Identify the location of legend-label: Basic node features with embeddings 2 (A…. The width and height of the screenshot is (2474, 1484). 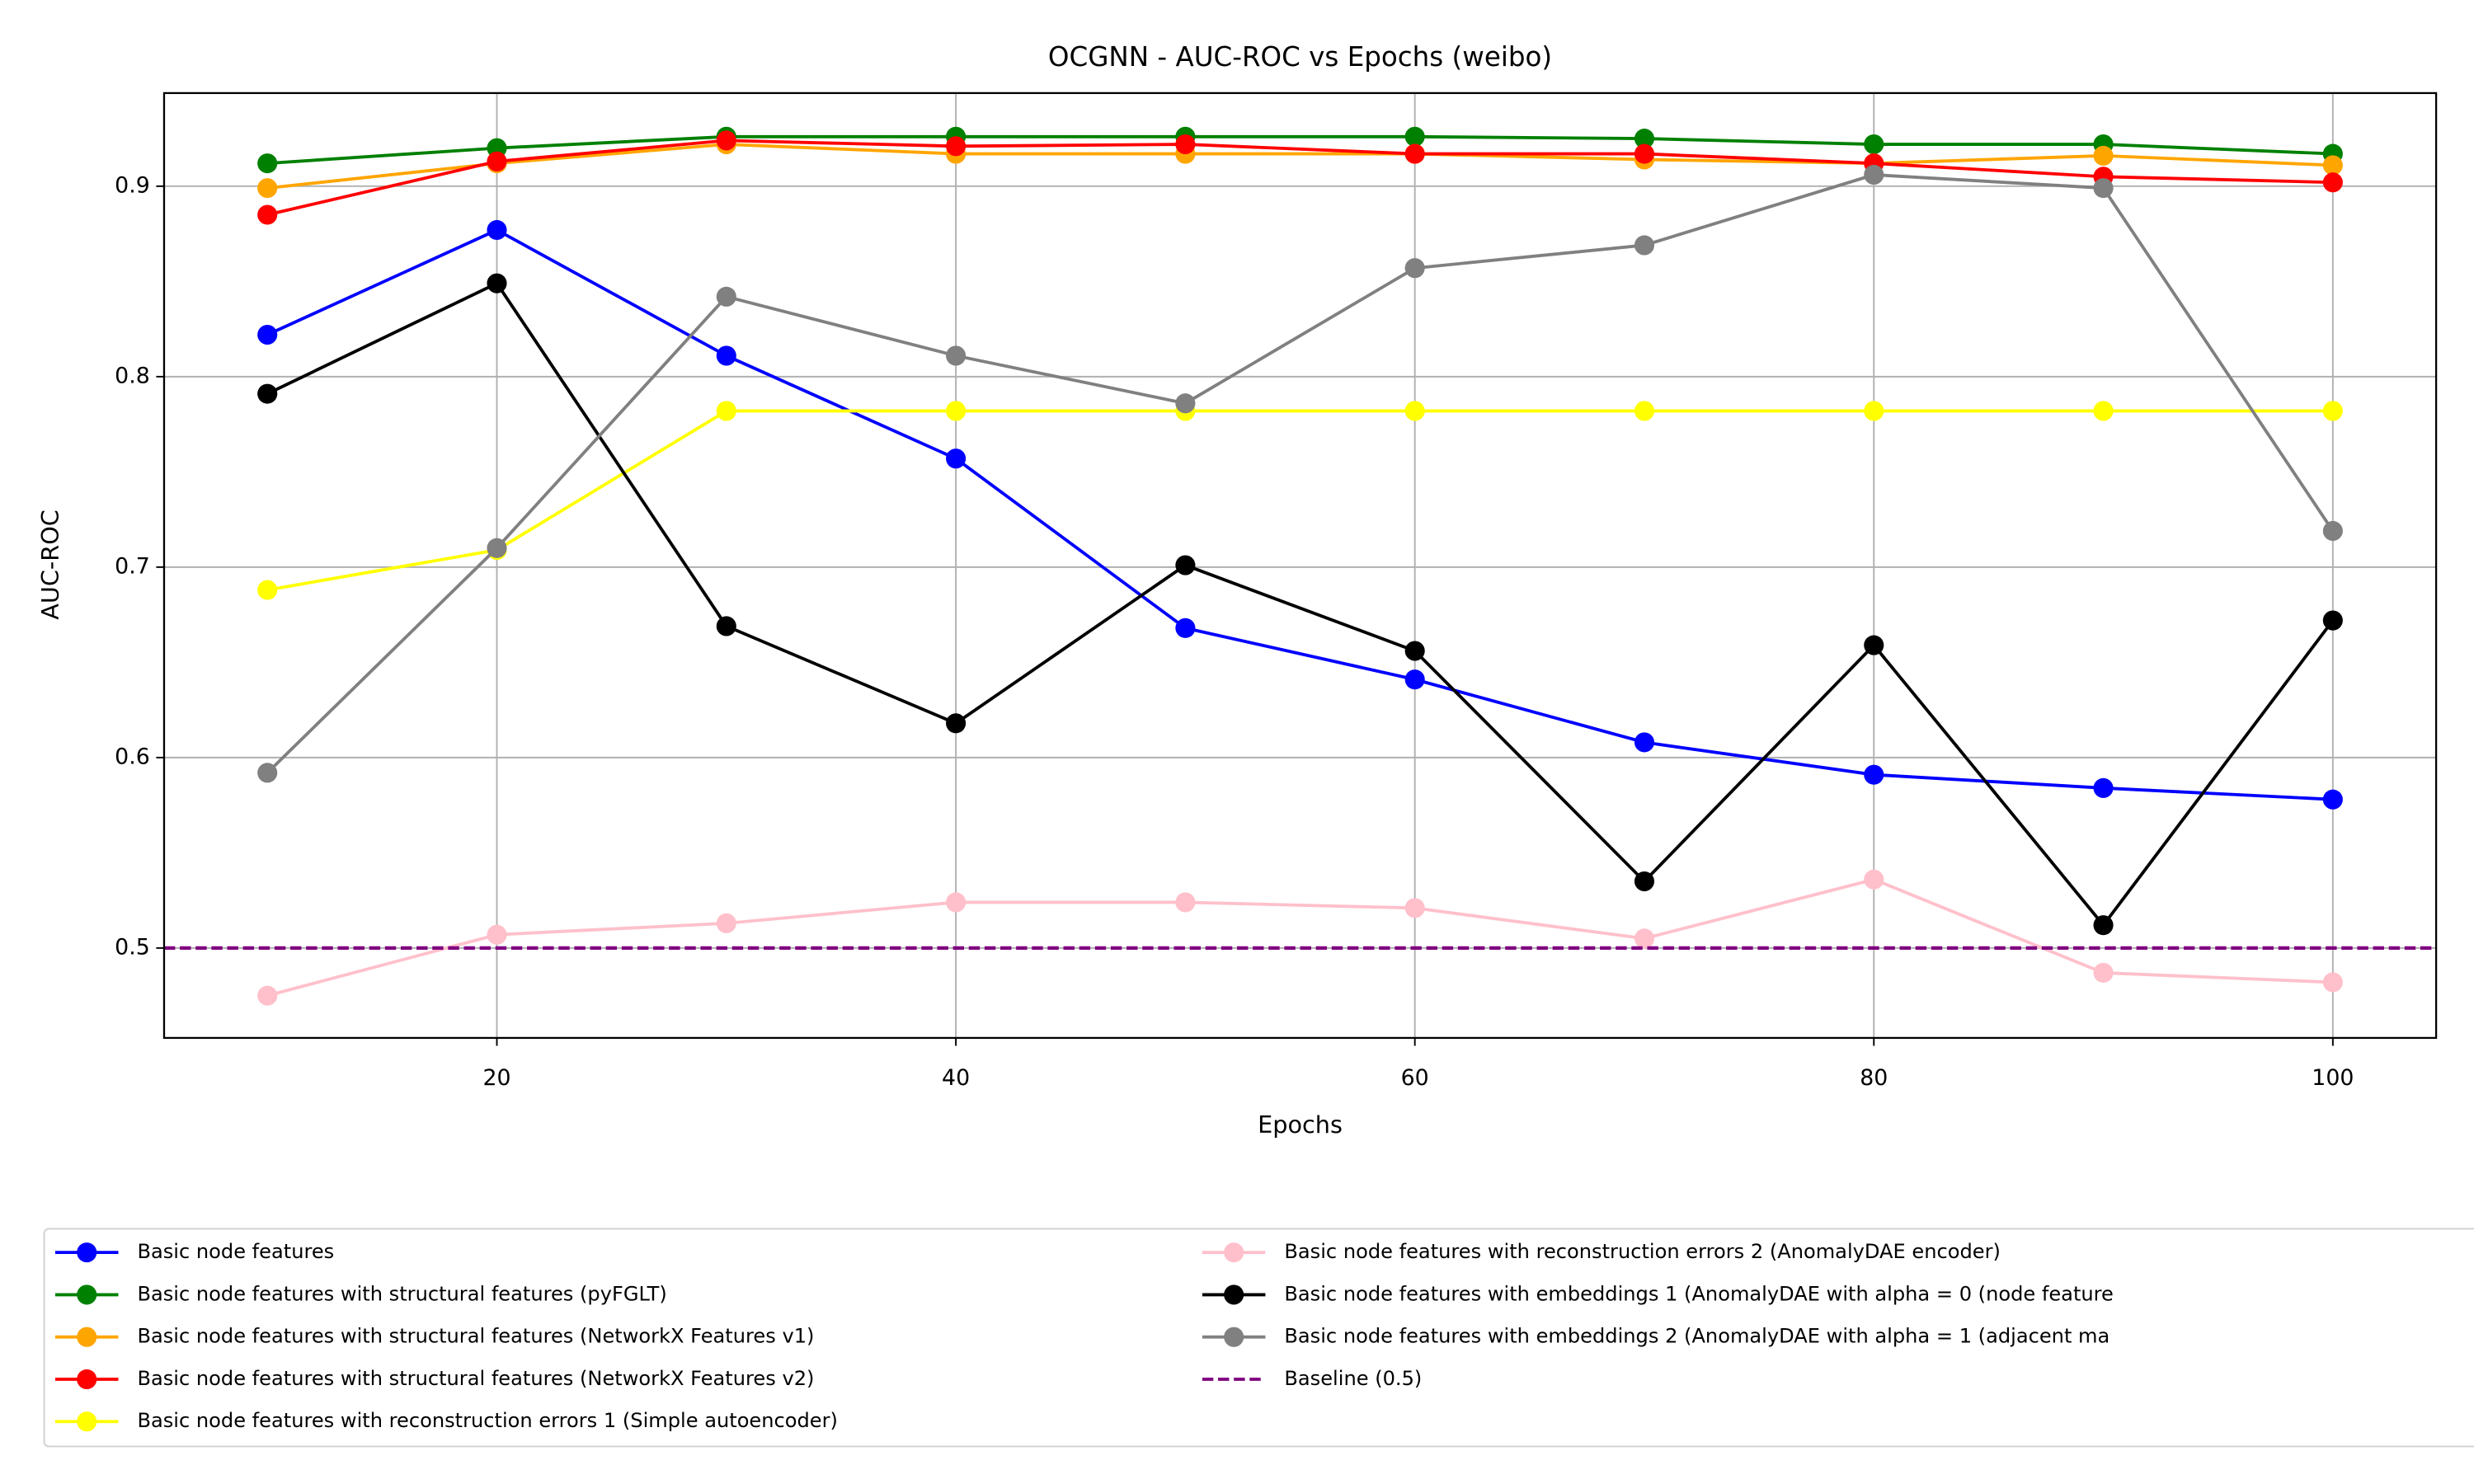
(1696, 1336).